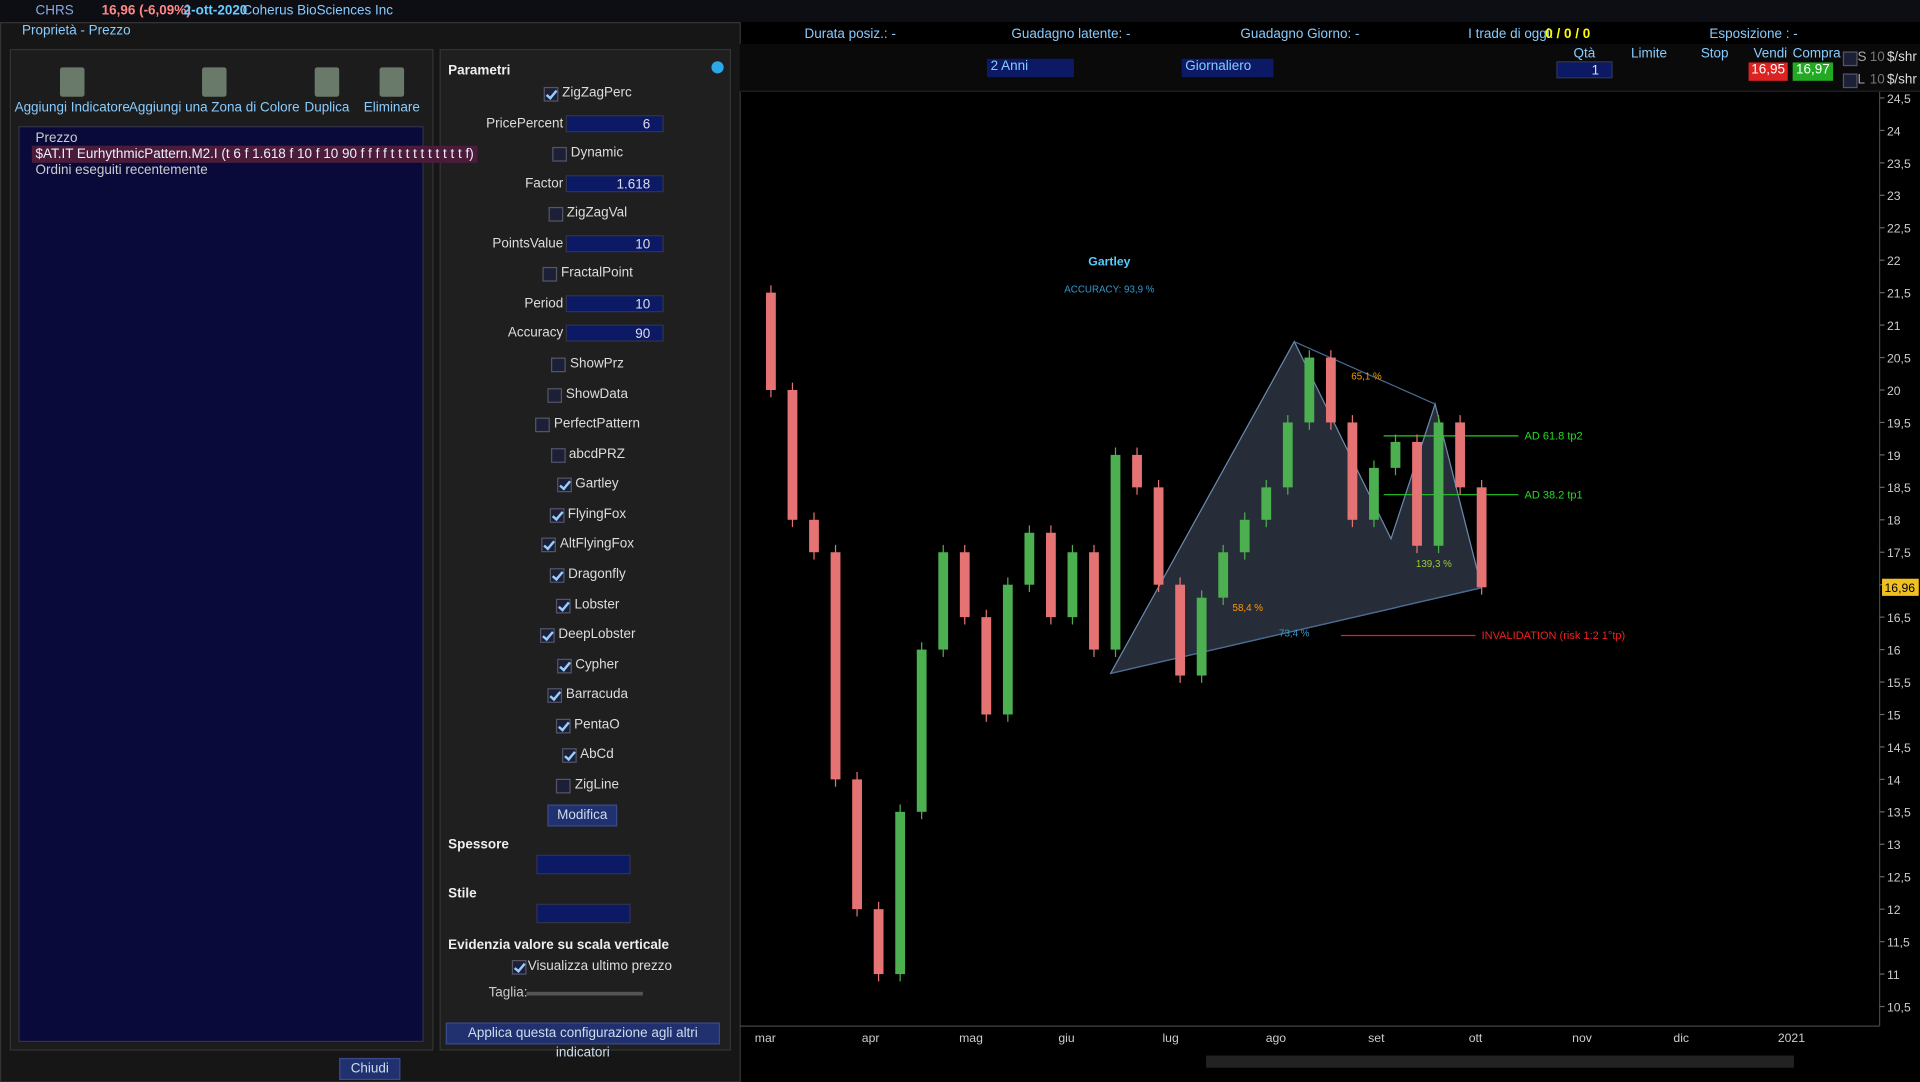  I want to click on chart-annotation: 139,3 %, so click(1434, 564).